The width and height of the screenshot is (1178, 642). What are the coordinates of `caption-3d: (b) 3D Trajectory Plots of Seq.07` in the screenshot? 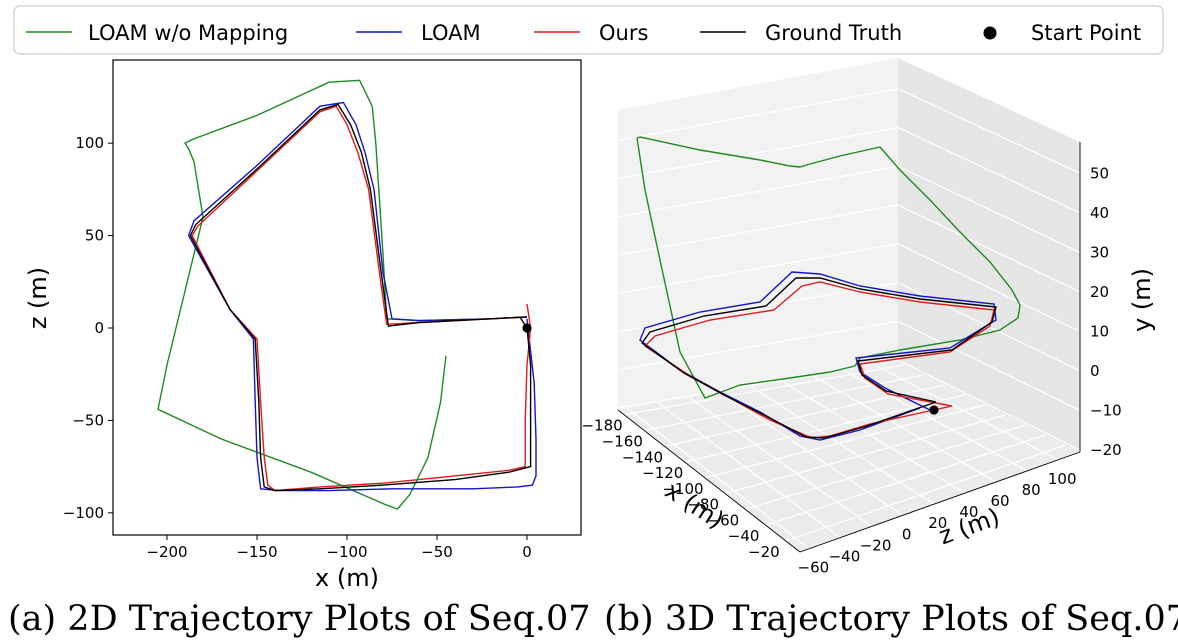 It's located at (891, 619).